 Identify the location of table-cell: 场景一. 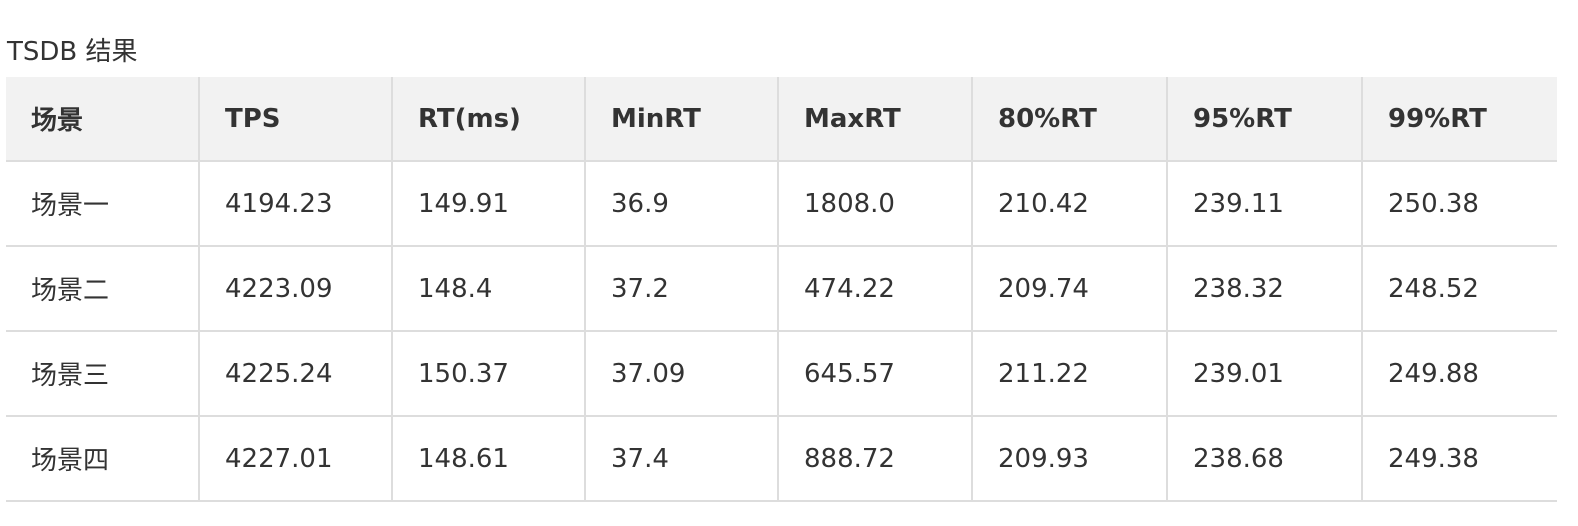
(103, 204).